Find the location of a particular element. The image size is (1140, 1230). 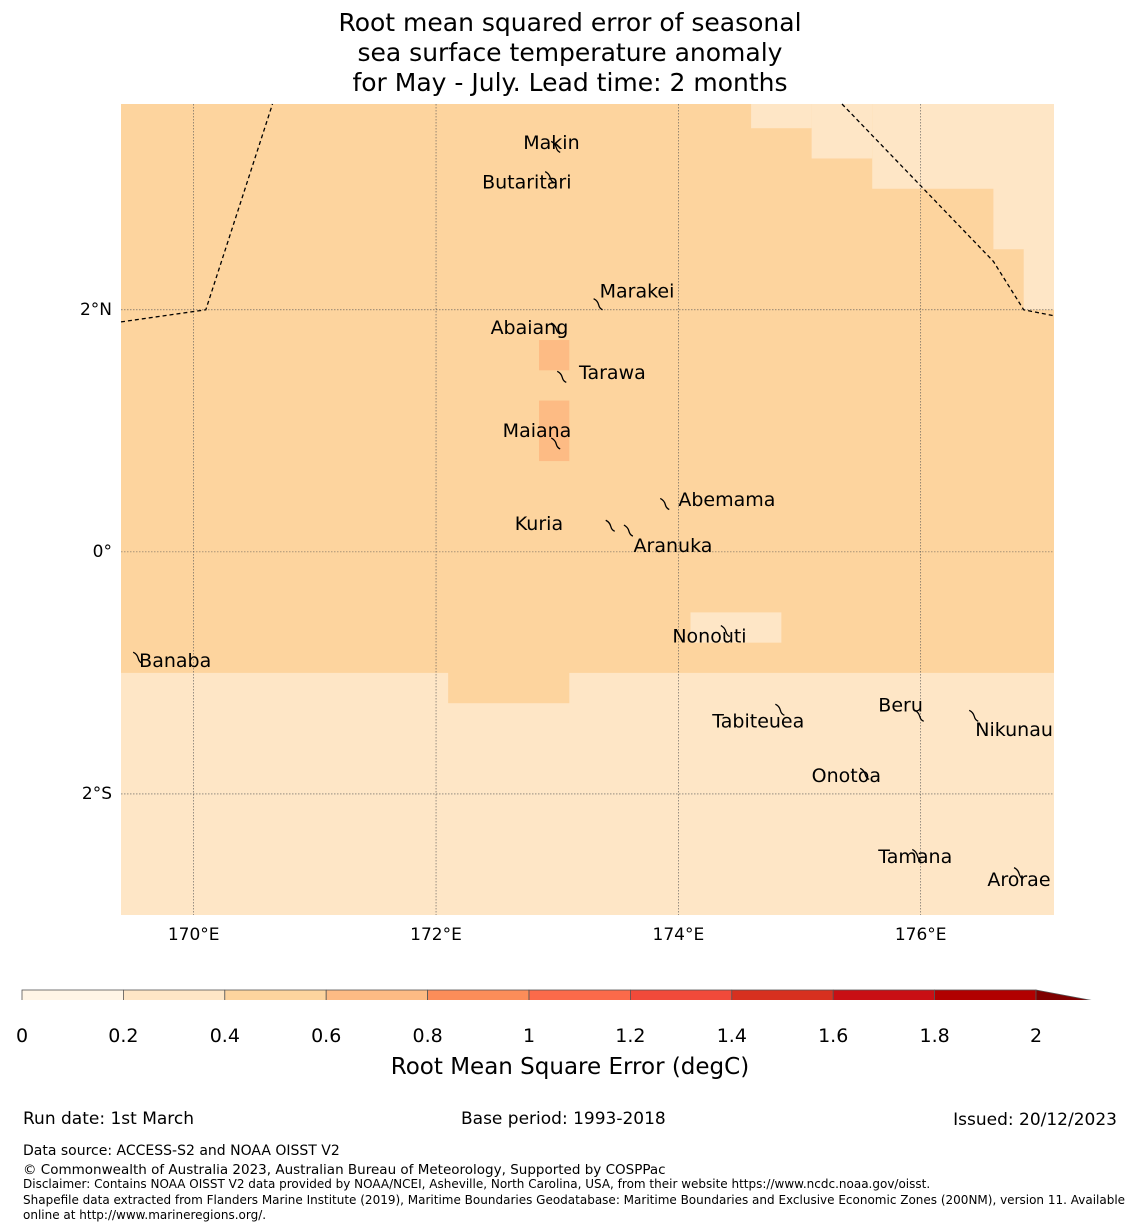

island-label-maiana: Maiana is located at coordinates (537, 431).